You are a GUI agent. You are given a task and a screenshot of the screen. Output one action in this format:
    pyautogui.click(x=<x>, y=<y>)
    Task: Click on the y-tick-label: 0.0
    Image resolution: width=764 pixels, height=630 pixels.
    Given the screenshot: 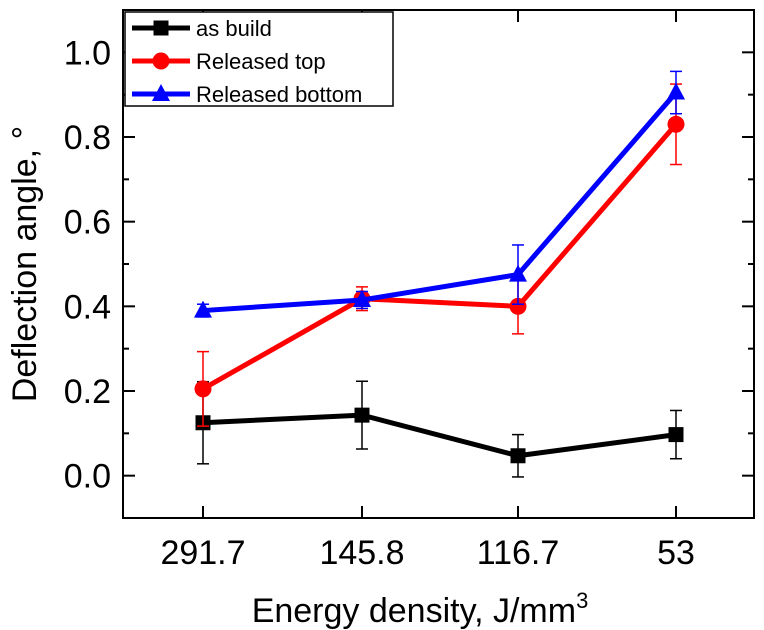 What is the action you would take?
    pyautogui.click(x=87, y=477)
    